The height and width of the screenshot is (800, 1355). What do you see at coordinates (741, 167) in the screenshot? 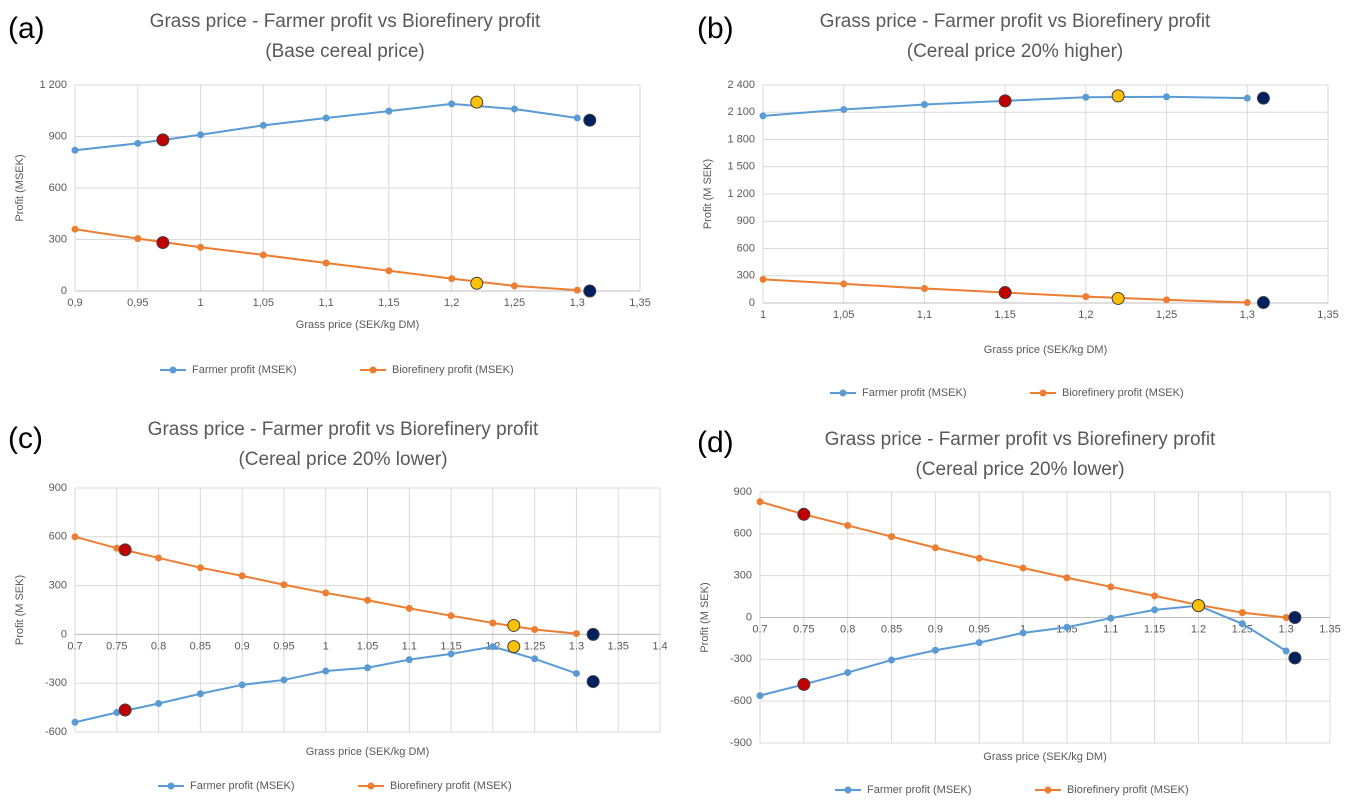
I see `y-tick-label: 1 500` at bounding box center [741, 167].